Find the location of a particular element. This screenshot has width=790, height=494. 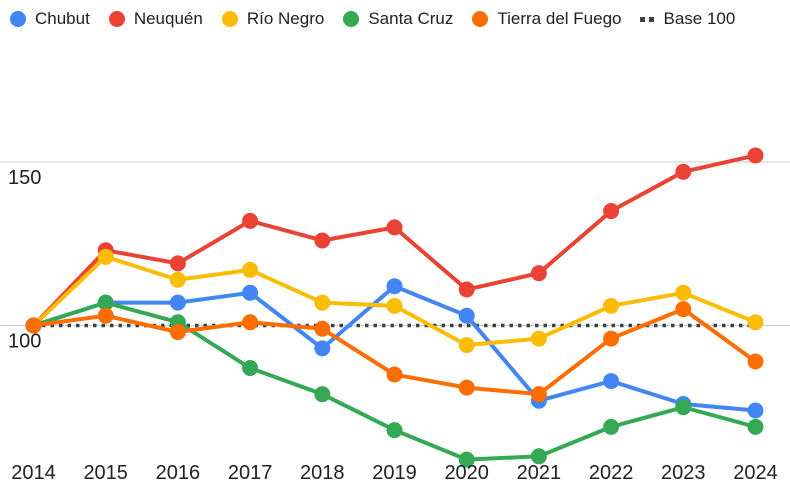

dotted-line-swatch-icon is located at coordinates (647, 19).